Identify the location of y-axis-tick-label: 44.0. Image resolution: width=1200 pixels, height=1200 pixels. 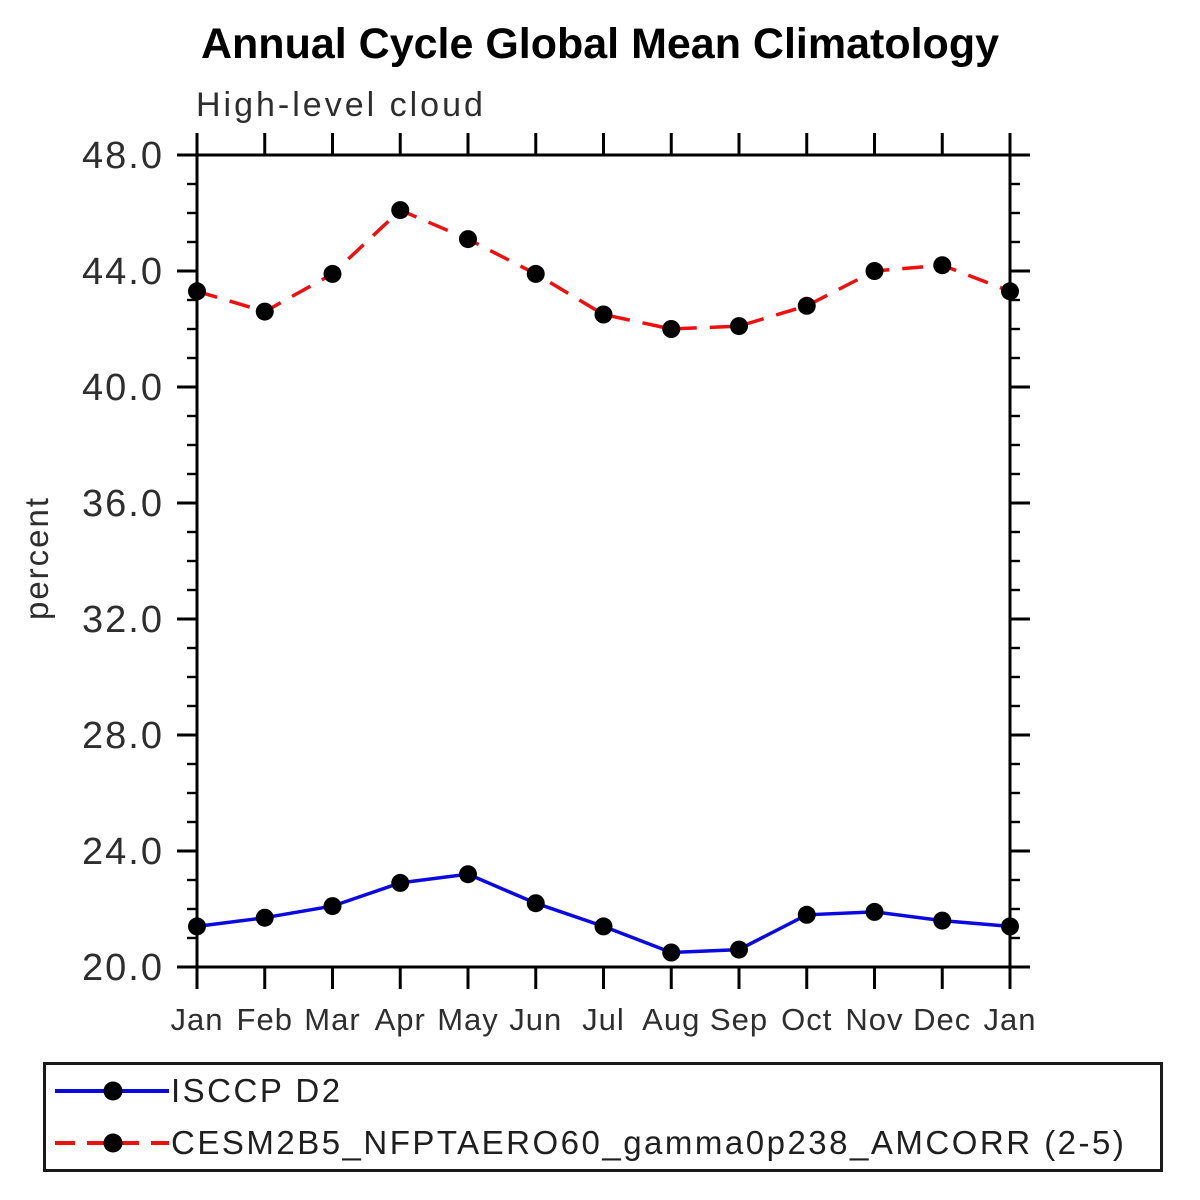
(123, 272).